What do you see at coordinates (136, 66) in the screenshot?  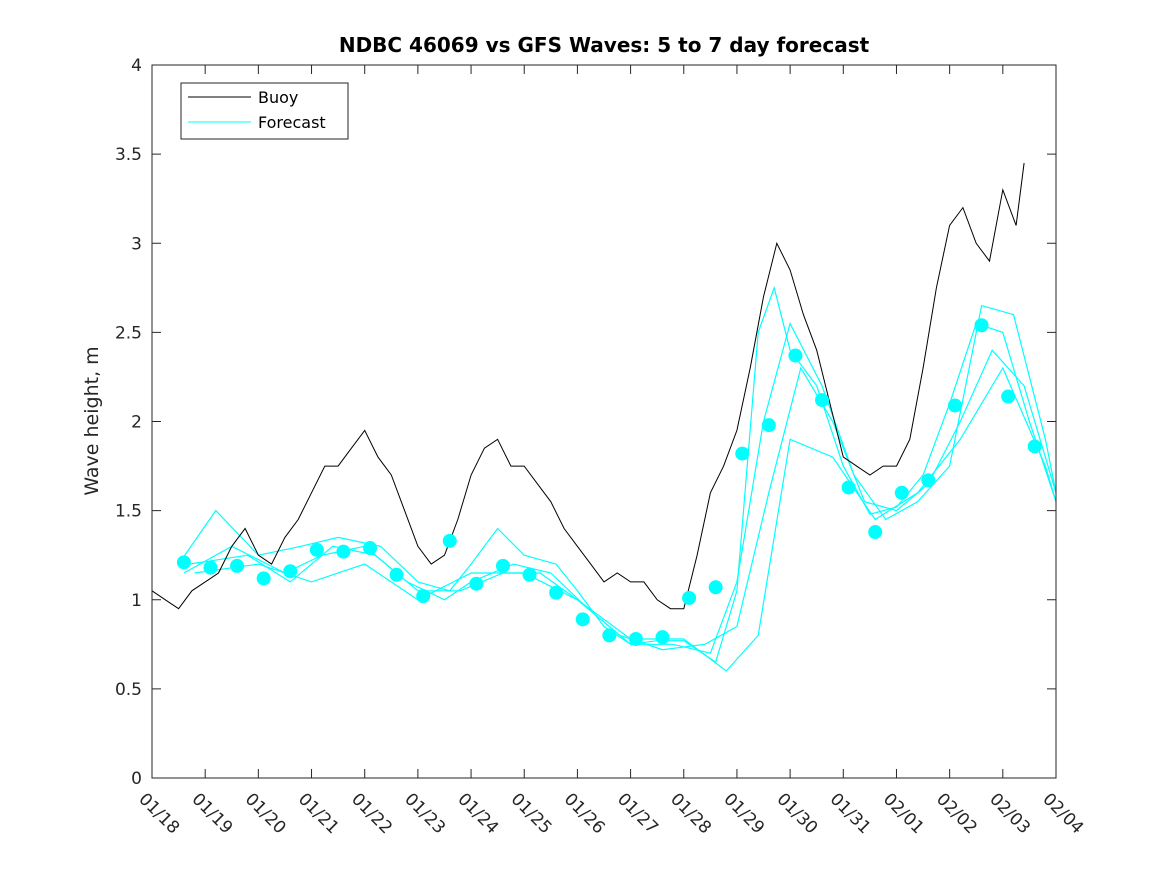 I see `y-tick-label: 4` at bounding box center [136, 66].